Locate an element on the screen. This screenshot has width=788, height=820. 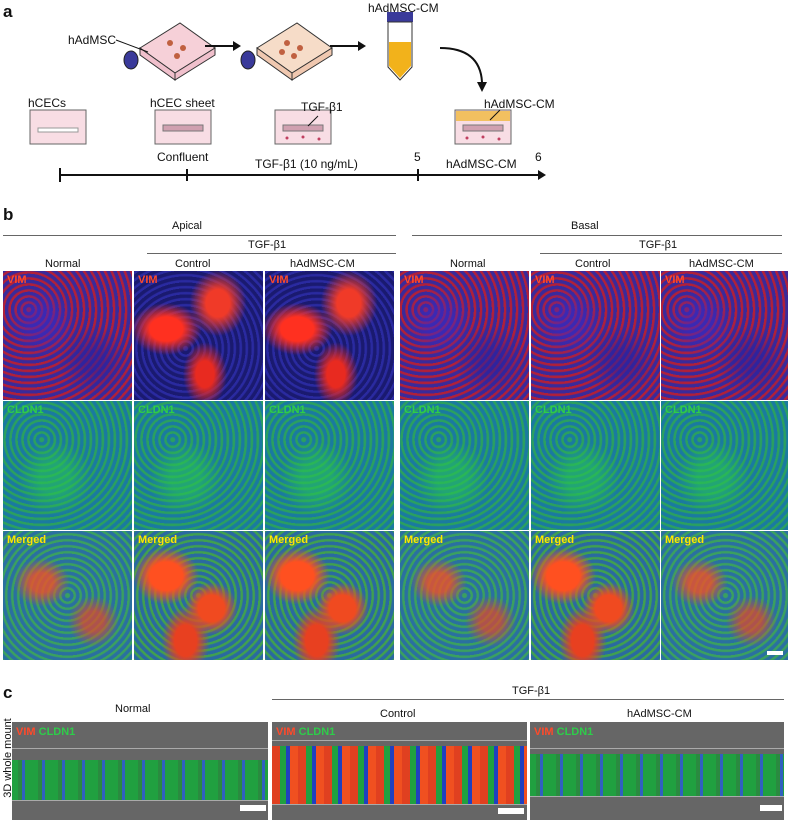
micrograph-cldn1-apical-cm: CLDN1 is located at coordinates (329, 465).